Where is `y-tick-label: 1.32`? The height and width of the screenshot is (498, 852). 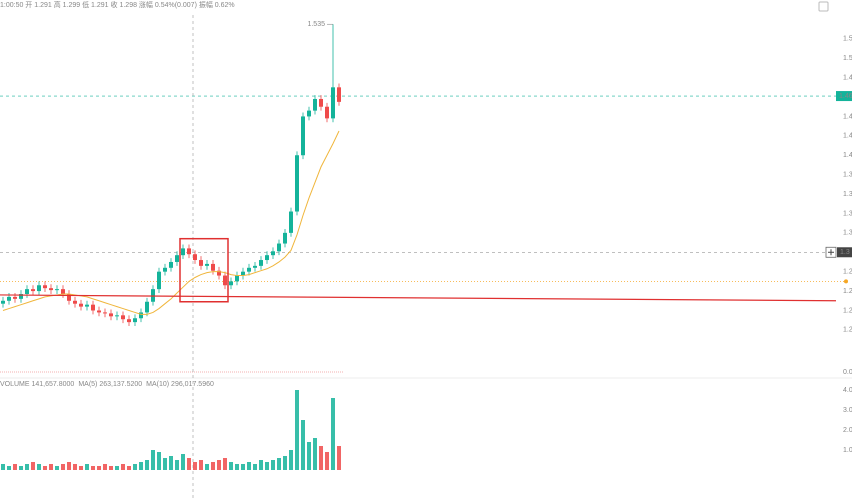
y-tick-label: 1.32 is located at coordinates (847, 233).